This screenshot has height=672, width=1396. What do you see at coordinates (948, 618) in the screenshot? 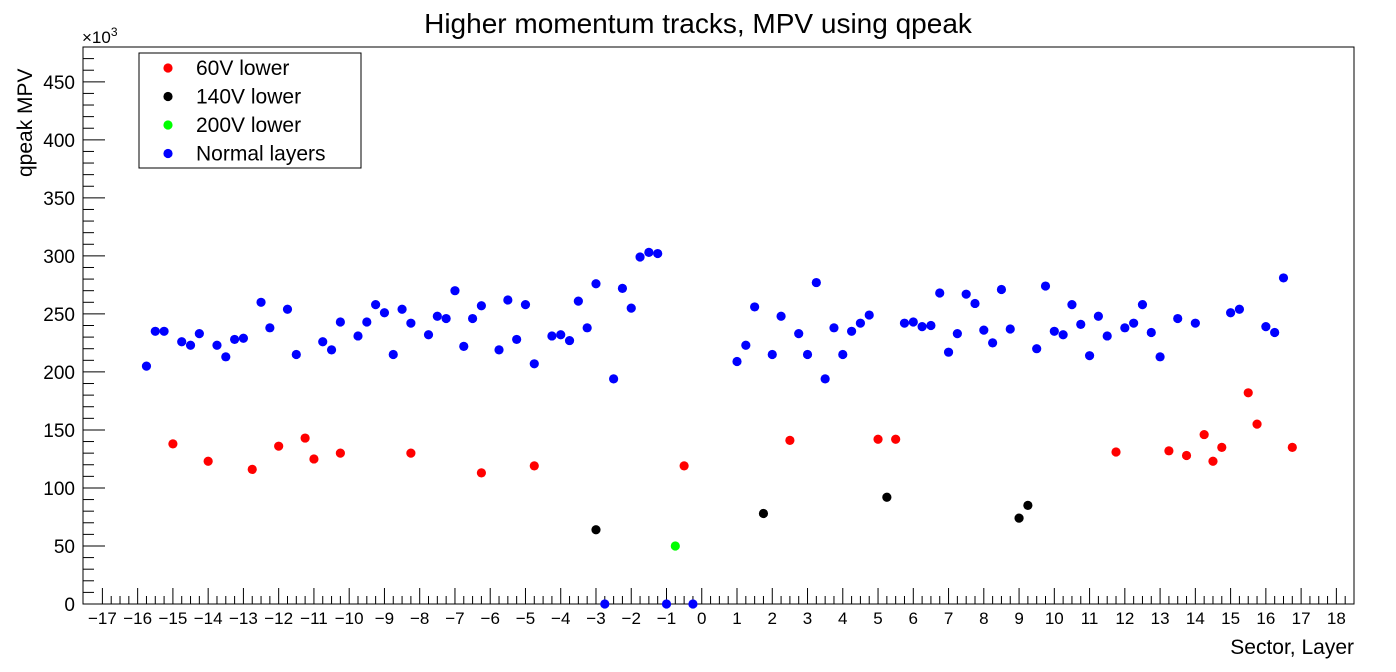
I see `x-tick-label: 7` at bounding box center [948, 618].